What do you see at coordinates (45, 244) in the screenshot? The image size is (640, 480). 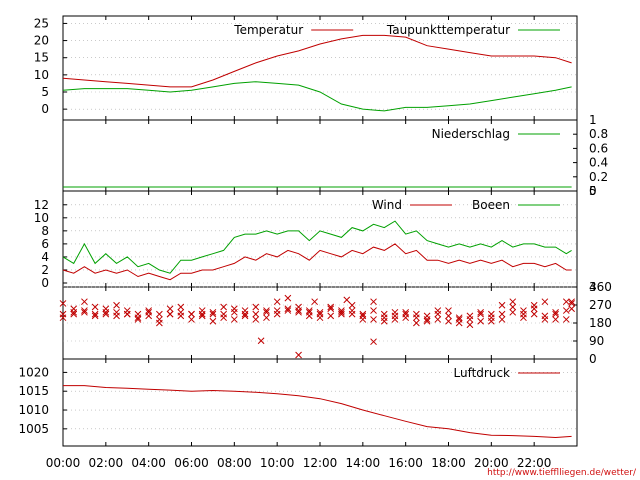 I see `y-tick-label: 6` at bounding box center [45, 244].